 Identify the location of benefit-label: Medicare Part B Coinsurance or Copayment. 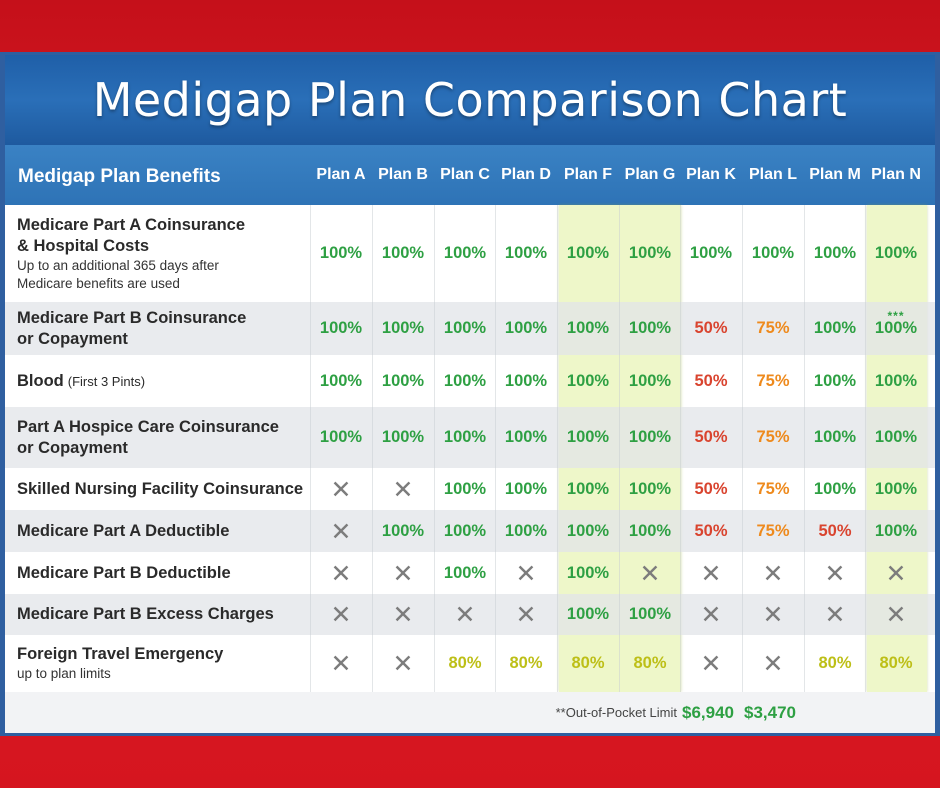
(131, 328).